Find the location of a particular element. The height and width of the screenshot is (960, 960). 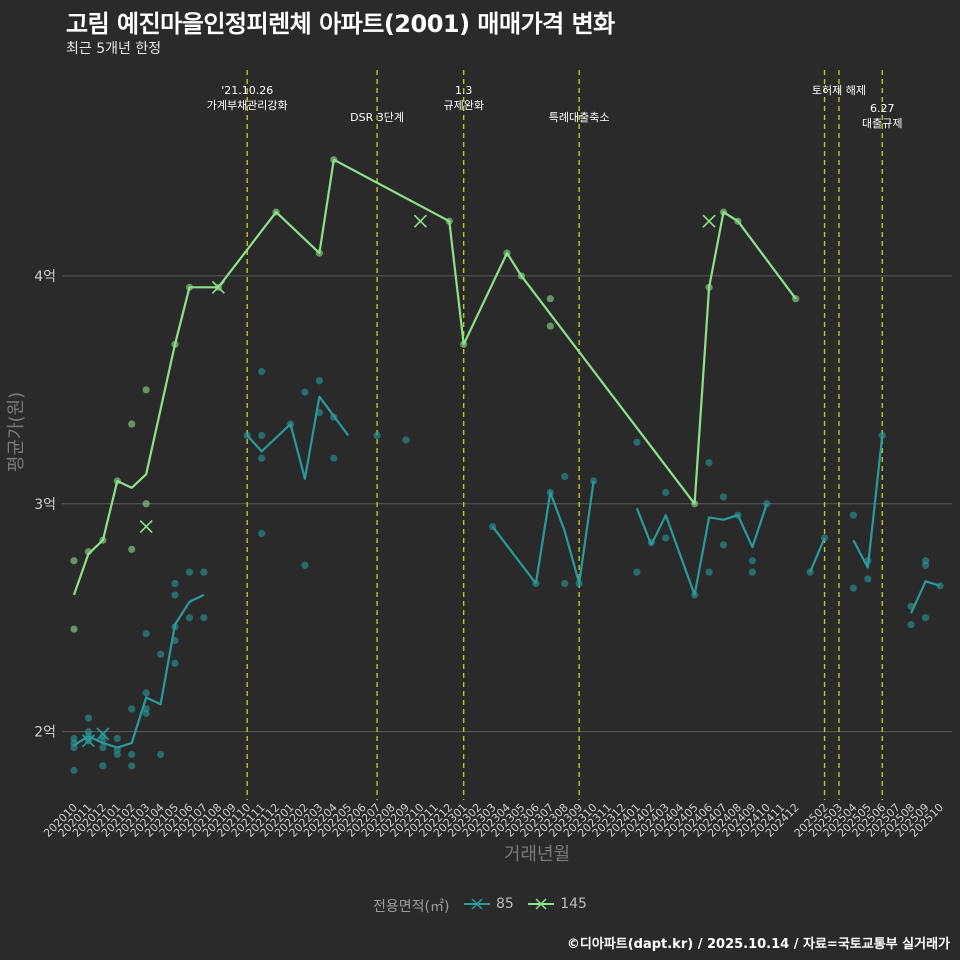

y-tick-label: 2억 is located at coordinates (45, 733).